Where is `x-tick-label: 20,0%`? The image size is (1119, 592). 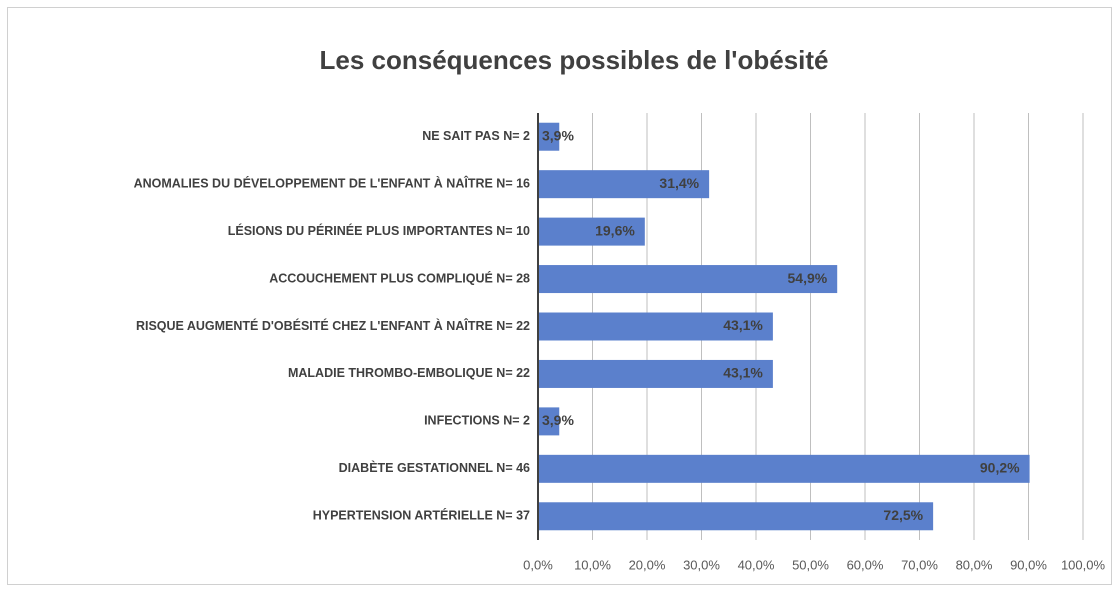
x-tick-label: 20,0% is located at coordinates (647, 564).